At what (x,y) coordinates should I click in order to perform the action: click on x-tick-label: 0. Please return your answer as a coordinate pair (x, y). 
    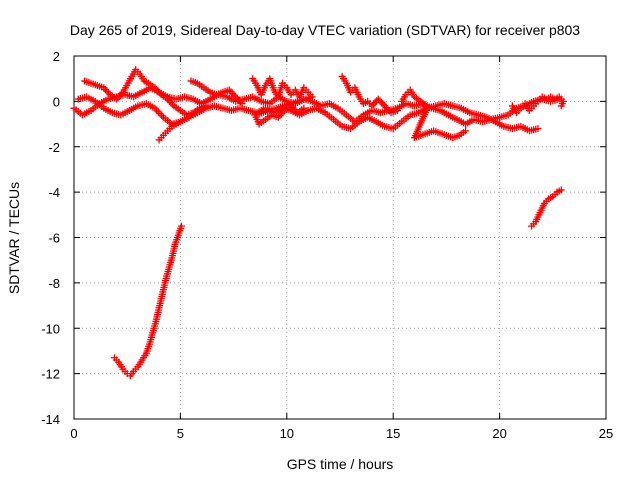
    Looking at the image, I should click on (73, 433).